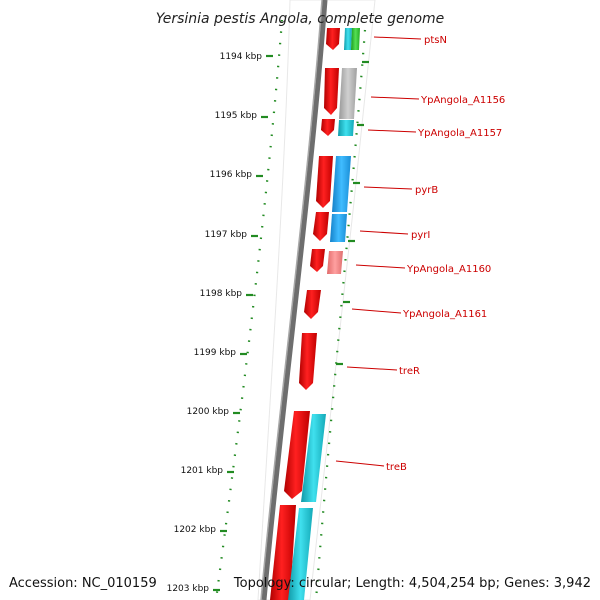 The width and height of the screenshot is (600, 600). What do you see at coordinates (83, 583) in the screenshot?
I see `accession-text: Accession: NC_010159` at bounding box center [83, 583].